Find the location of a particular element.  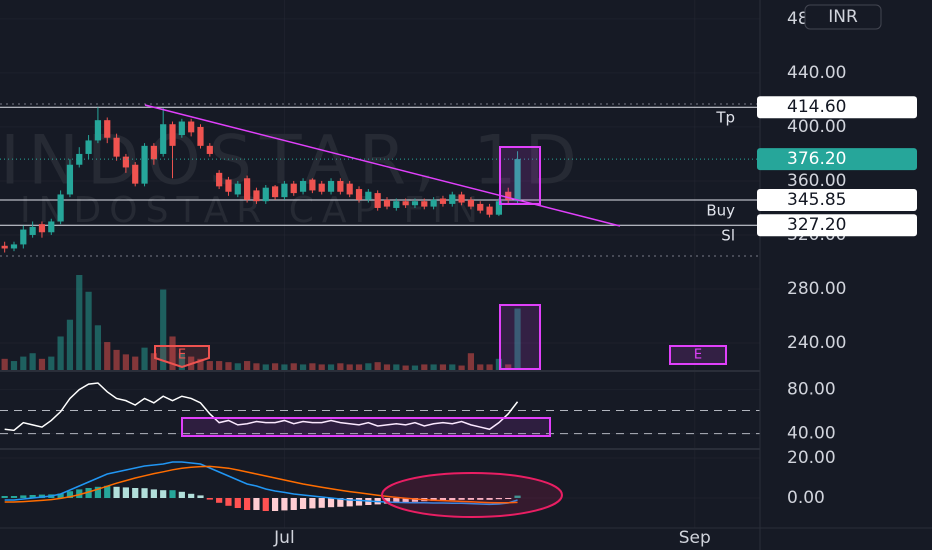

trend-line is located at coordinates (382, 165).